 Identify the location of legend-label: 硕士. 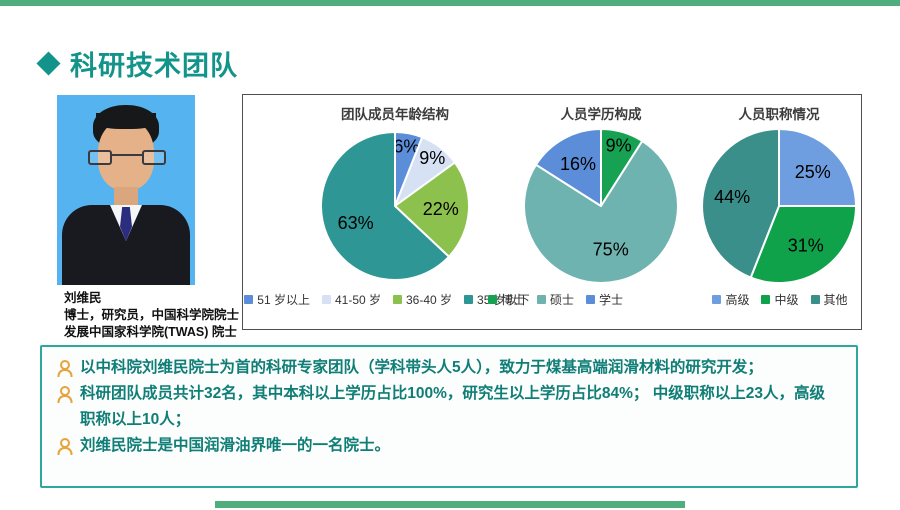
(561, 300).